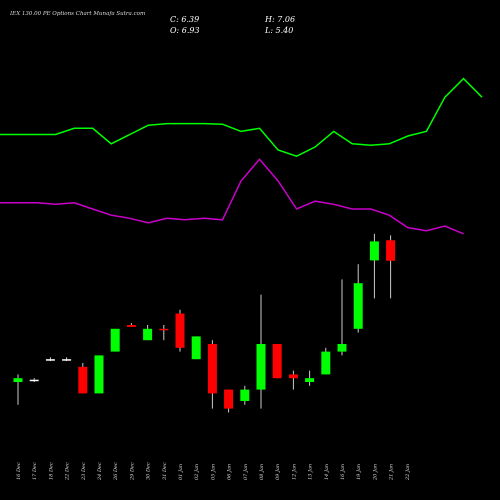 This screenshot has height=500, width=500. What do you see at coordinates (149, 471) in the screenshot?
I see `x-tick-label: 30 Dec` at bounding box center [149, 471].